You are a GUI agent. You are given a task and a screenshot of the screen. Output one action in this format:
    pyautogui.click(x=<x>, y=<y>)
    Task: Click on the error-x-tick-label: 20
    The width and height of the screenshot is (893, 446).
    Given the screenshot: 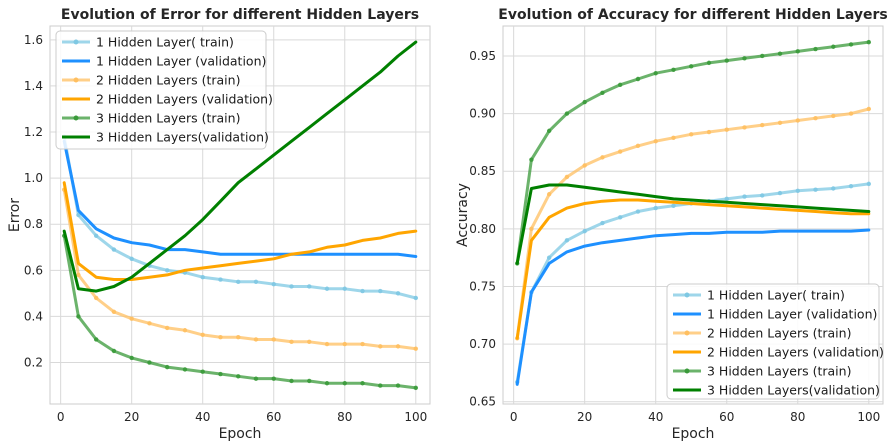 What is the action you would take?
    pyautogui.click(x=131, y=417)
    